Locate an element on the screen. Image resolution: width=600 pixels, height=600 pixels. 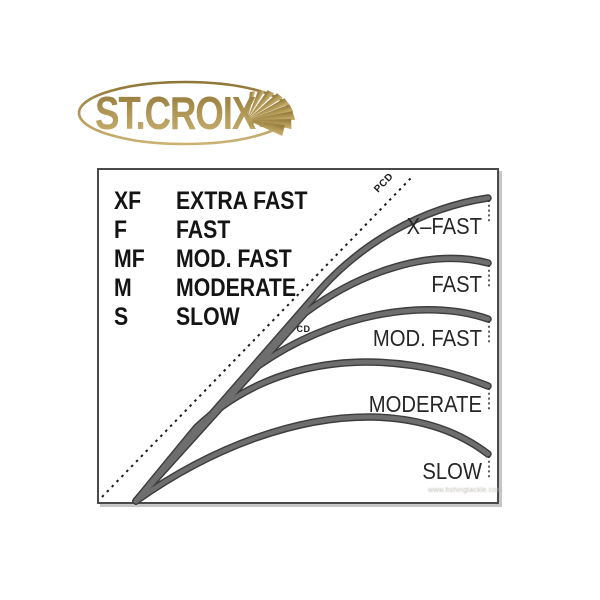
action-label-fast: FAST is located at coordinates (456, 284).